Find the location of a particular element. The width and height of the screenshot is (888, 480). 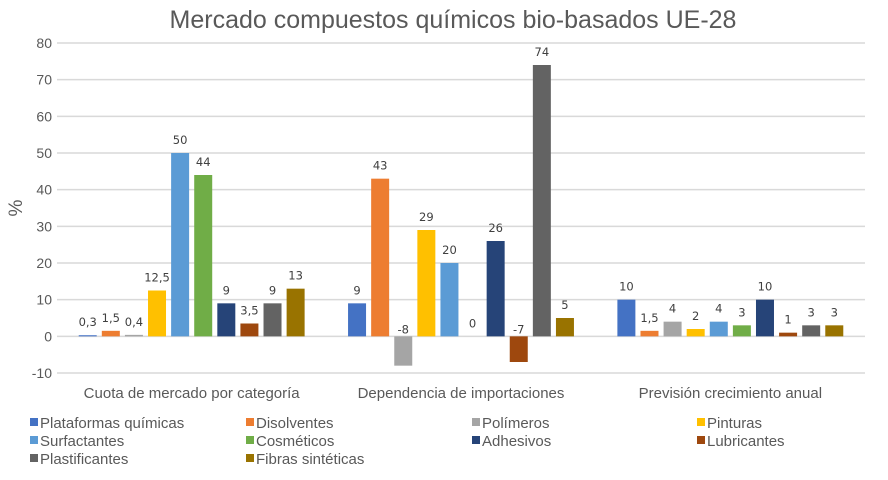

legend-label: Polímeros is located at coordinates (516, 423).